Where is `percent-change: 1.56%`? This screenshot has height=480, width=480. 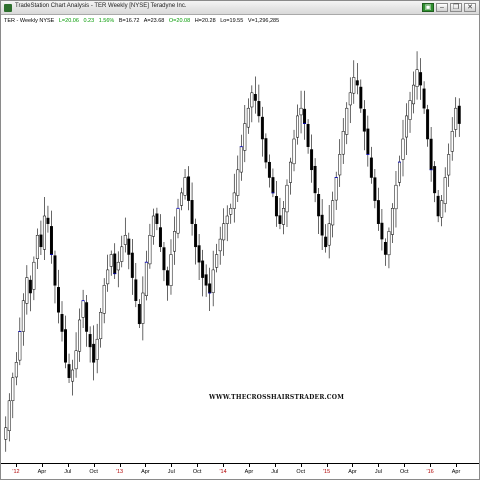
percent-change: 1.56% is located at coordinates (106, 21).